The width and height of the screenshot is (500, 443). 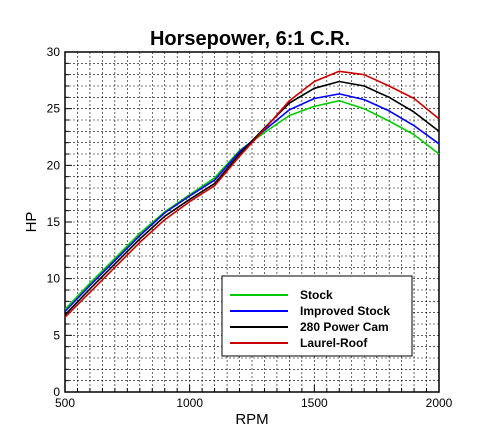 I want to click on legend-label: 280 Power Cam, so click(x=344, y=327).